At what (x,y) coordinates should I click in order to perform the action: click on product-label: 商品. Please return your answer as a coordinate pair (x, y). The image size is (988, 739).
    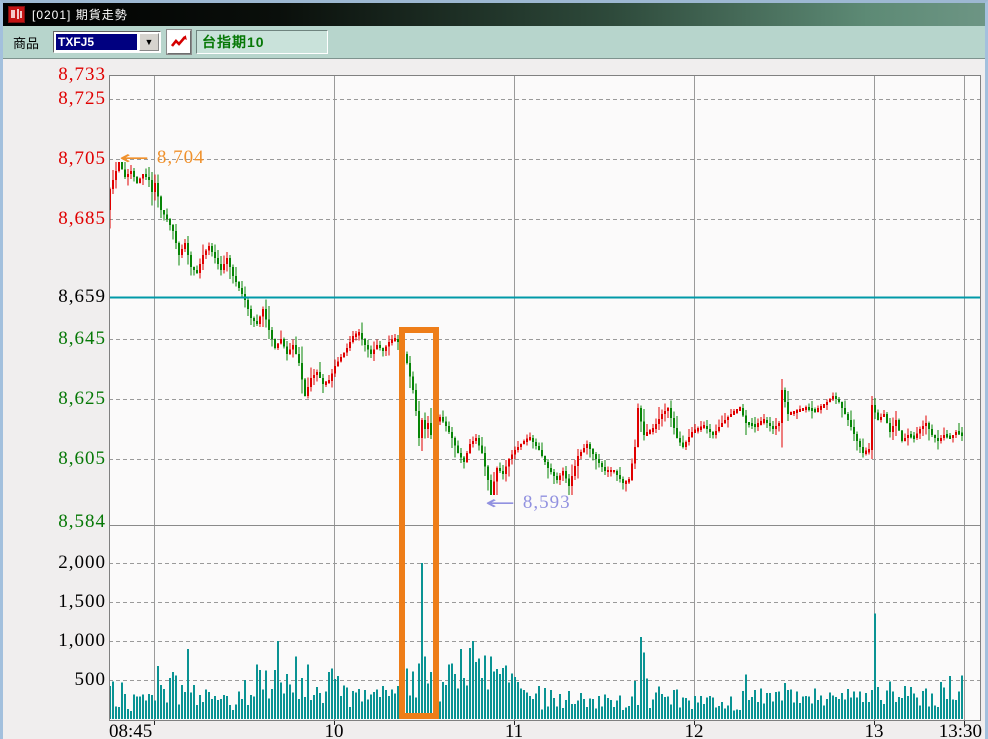
    Looking at the image, I should click on (26, 43).